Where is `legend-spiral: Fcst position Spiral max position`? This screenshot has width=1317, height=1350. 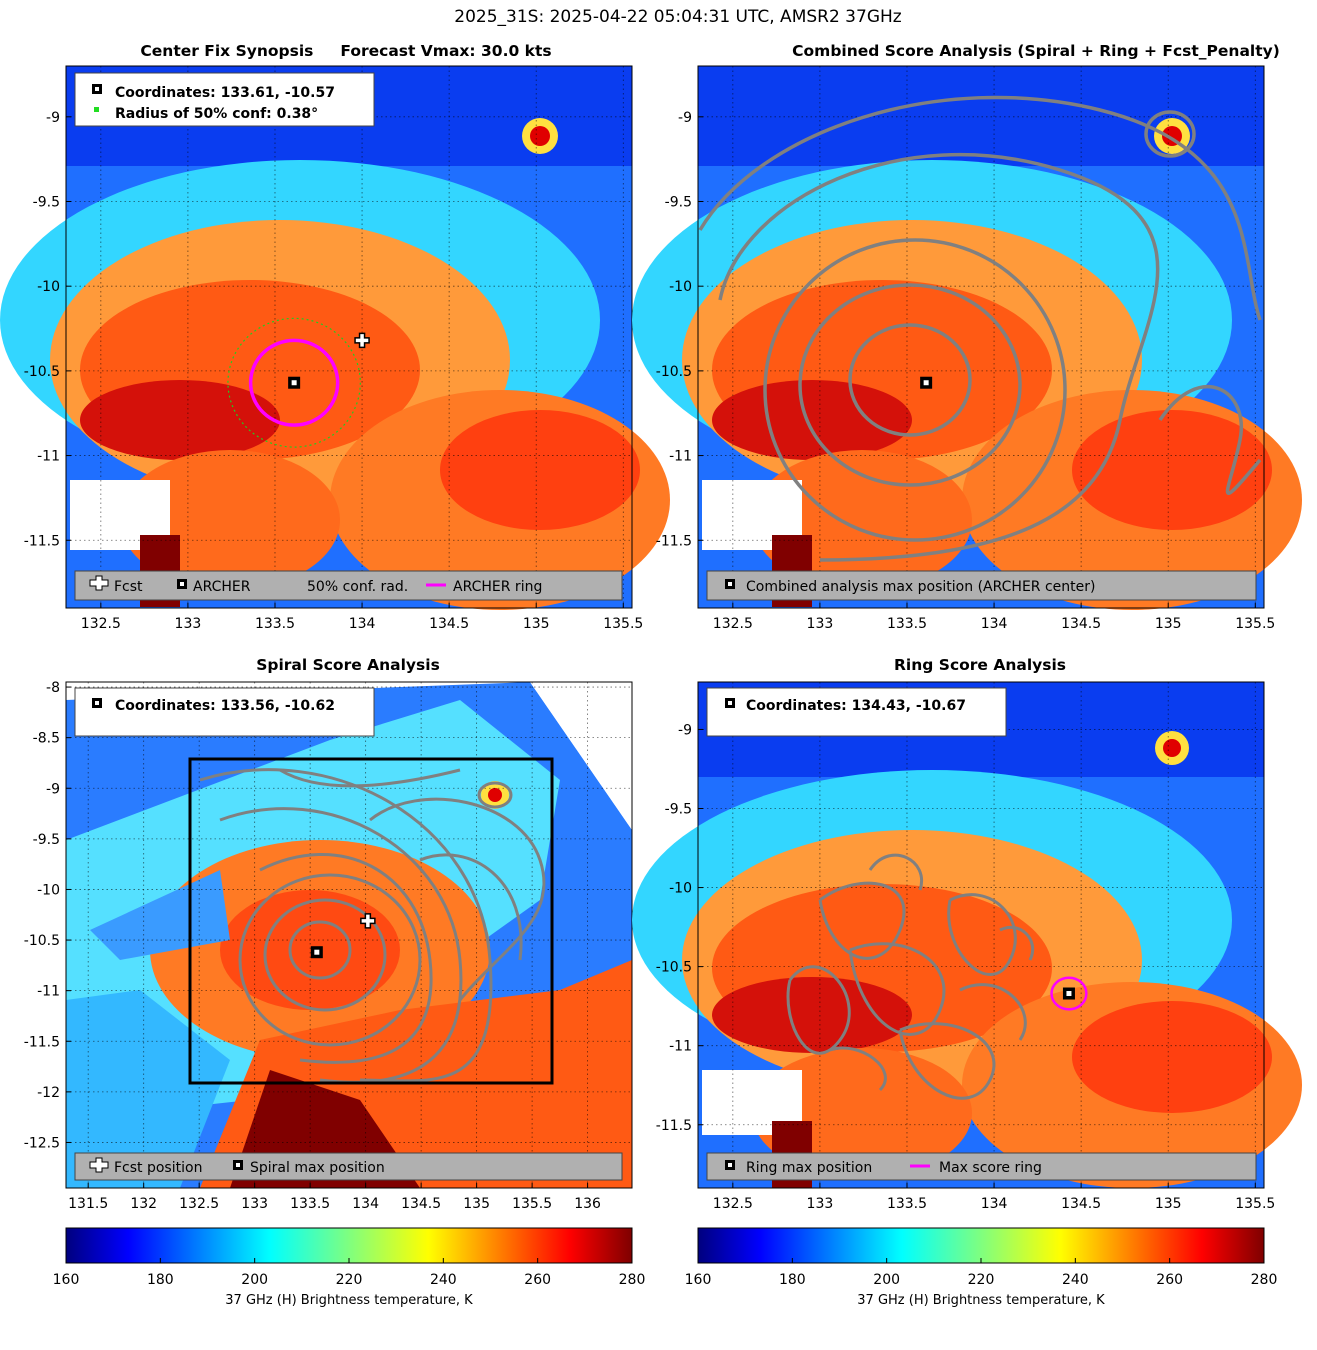
legend-spiral: Fcst position Spiral max position is located at coordinates (348, 1166).